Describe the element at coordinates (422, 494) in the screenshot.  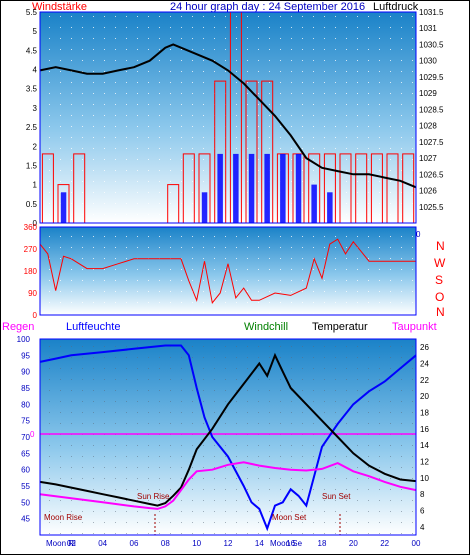
I see `temperature-y-tick: 8` at that location.